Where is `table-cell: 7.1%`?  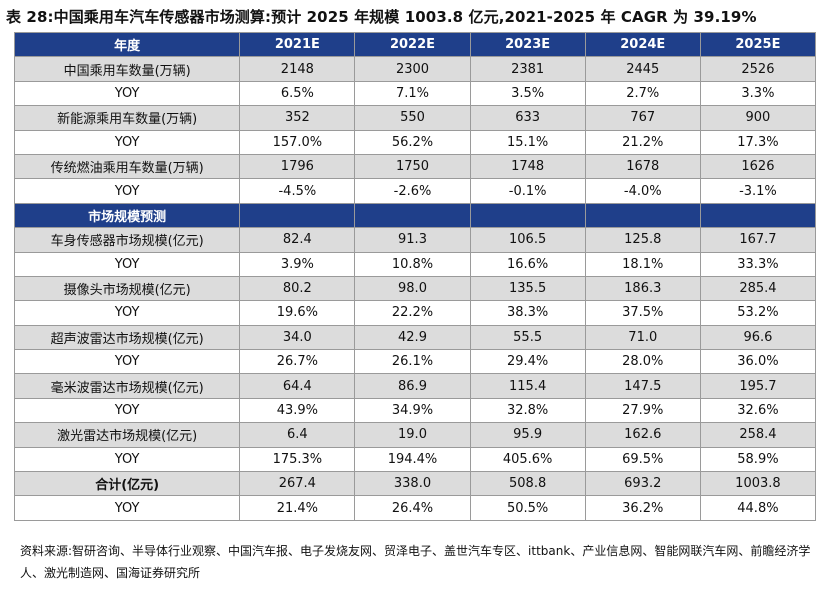 table-cell: 7.1% is located at coordinates (412, 93).